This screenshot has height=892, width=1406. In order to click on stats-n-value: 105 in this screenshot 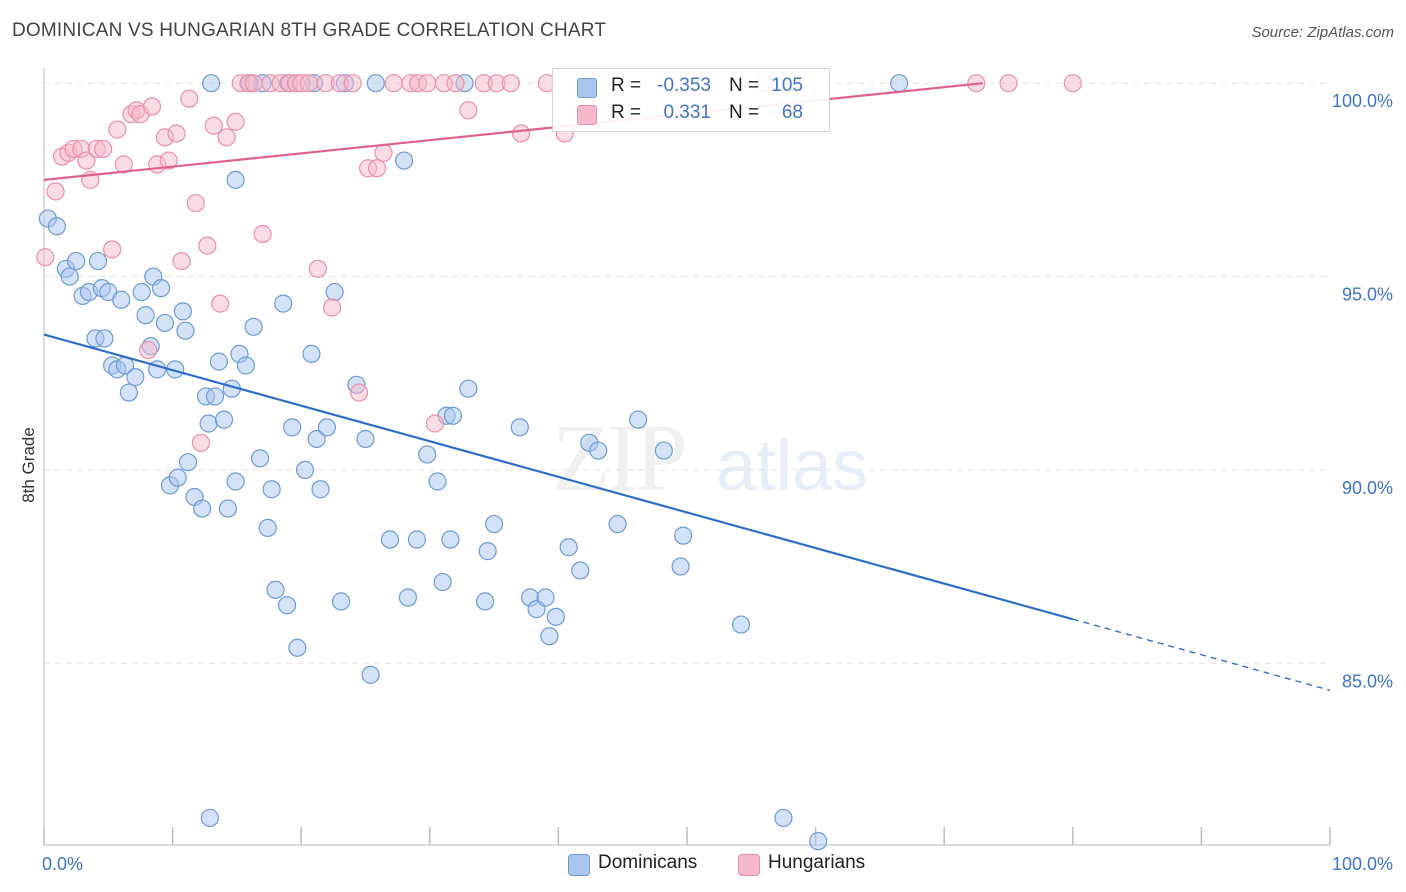, I will do `click(787, 85)`.